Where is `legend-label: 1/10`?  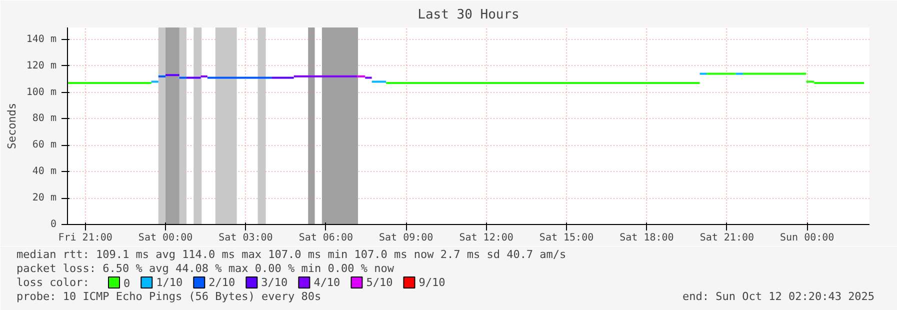 legend-label: 1/10 is located at coordinates (169, 282).